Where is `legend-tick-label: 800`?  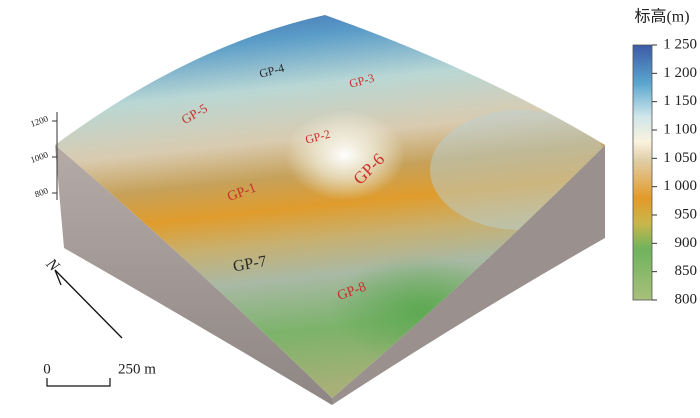
legend-tick-label: 800 is located at coordinates (686, 299).